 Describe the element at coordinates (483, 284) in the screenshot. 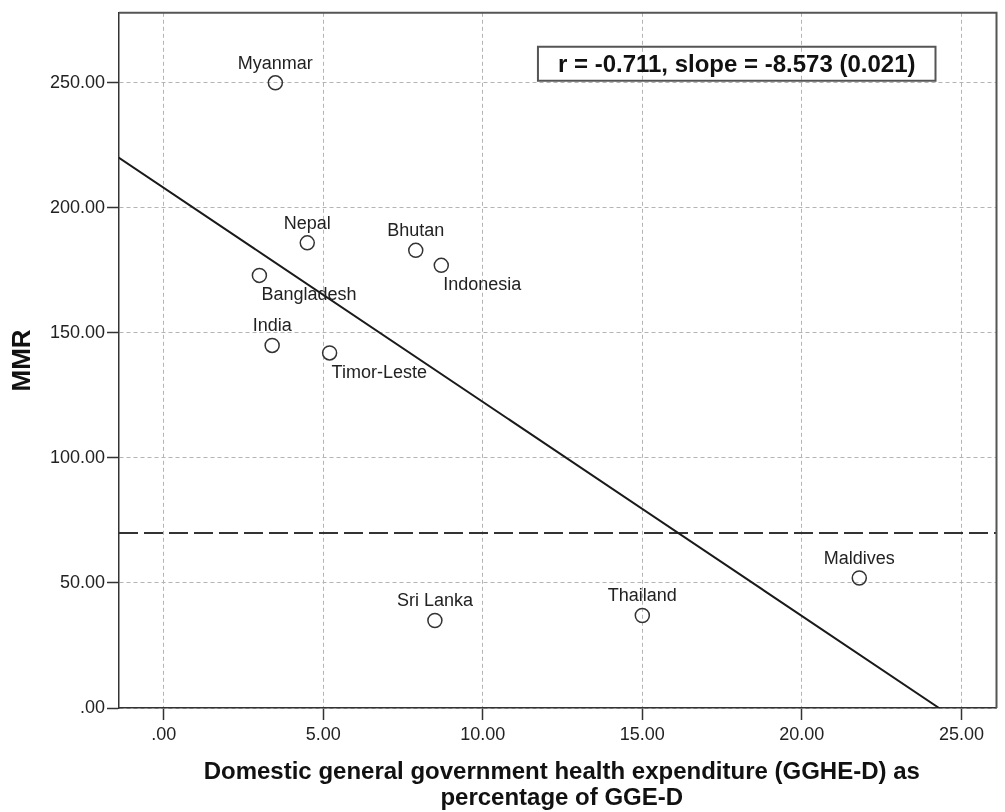

I see `annotation: Indonesia` at that location.